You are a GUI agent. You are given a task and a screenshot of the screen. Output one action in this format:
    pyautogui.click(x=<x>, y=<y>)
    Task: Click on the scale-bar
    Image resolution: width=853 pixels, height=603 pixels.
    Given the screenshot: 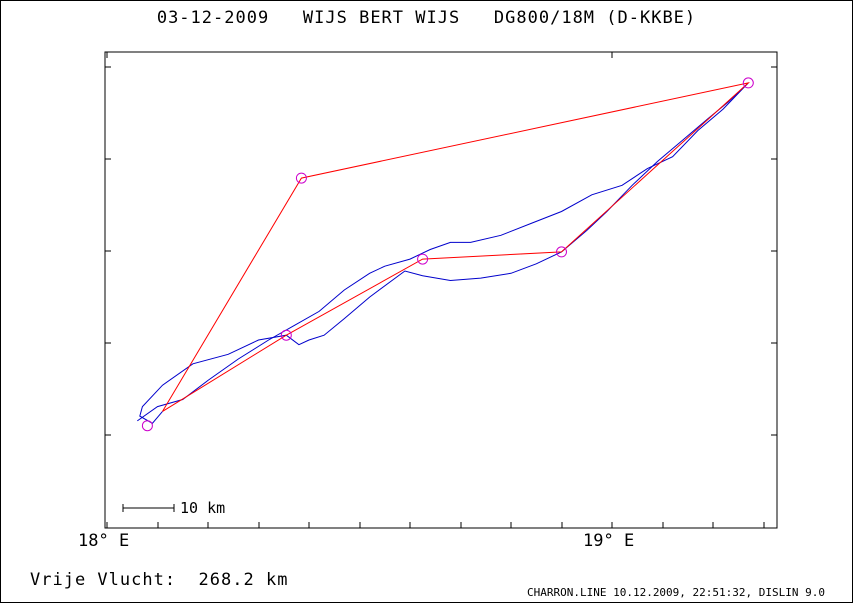 What is the action you would take?
    pyautogui.click(x=148, y=508)
    